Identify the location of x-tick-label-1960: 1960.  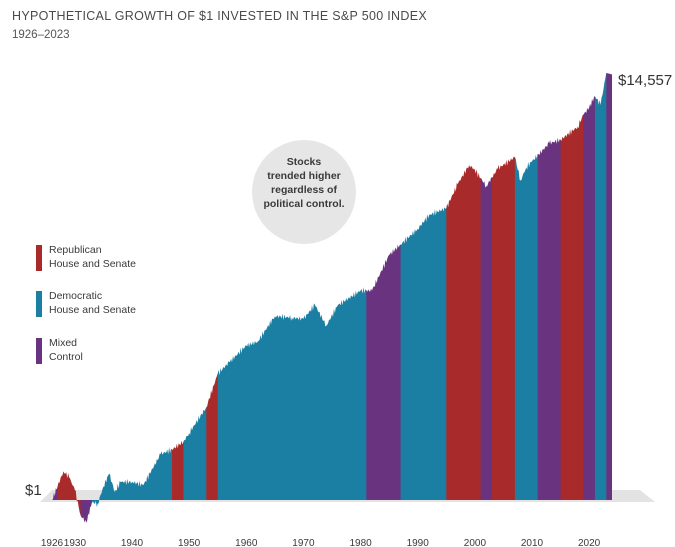
(246, 542).